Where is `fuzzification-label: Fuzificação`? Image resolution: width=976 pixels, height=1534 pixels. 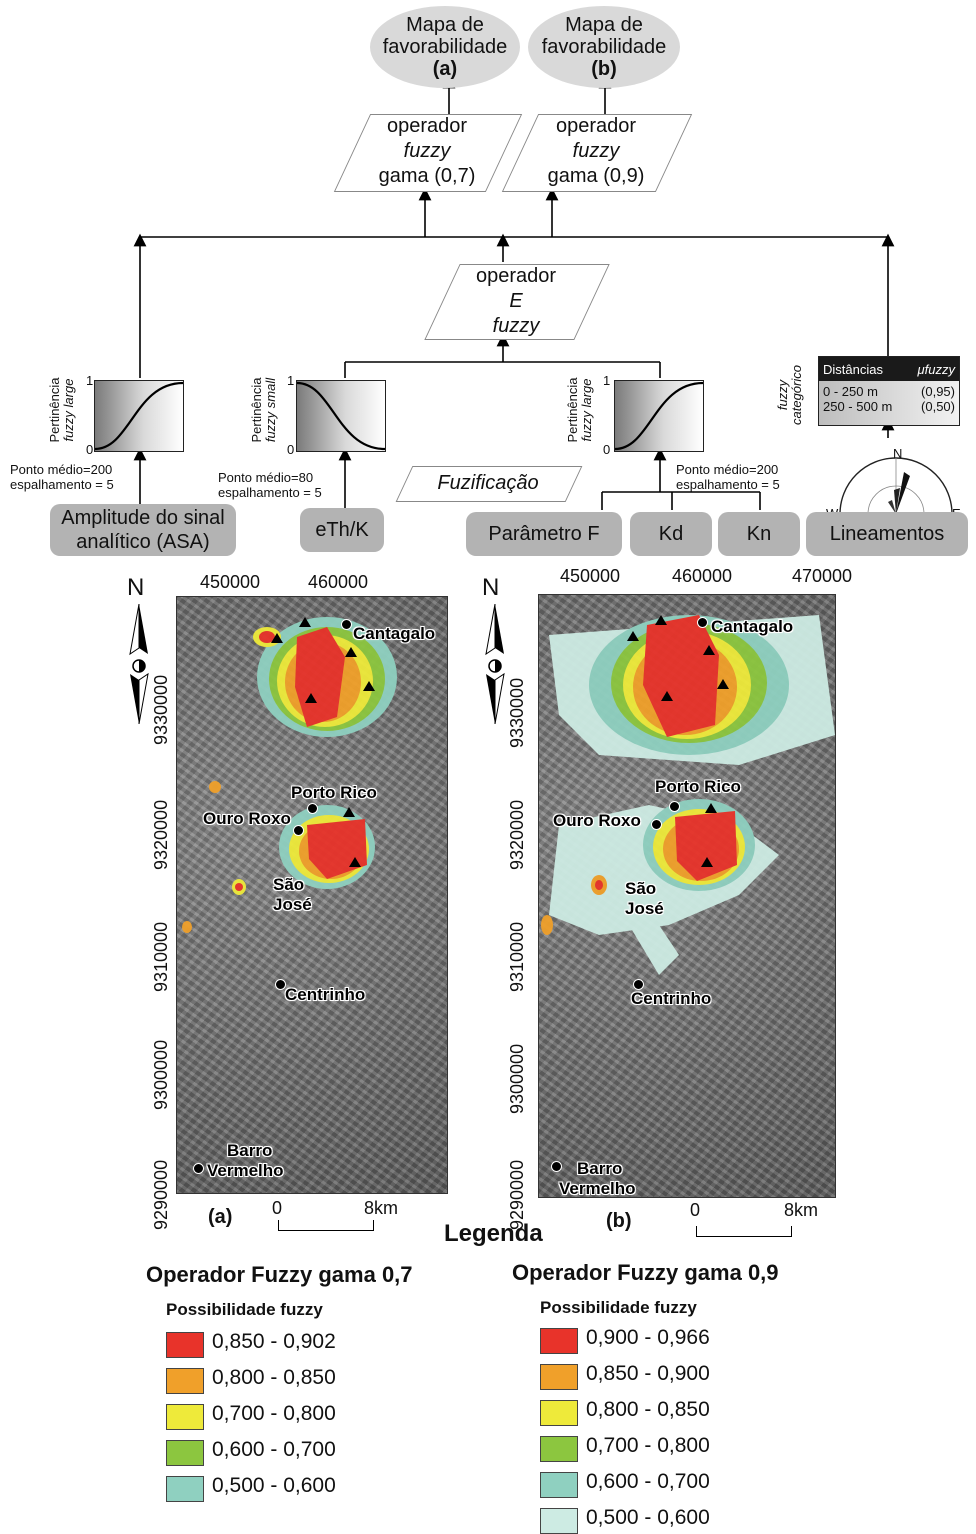 fuzzification-label: Fuzificação is located at coordinates (488, 483).